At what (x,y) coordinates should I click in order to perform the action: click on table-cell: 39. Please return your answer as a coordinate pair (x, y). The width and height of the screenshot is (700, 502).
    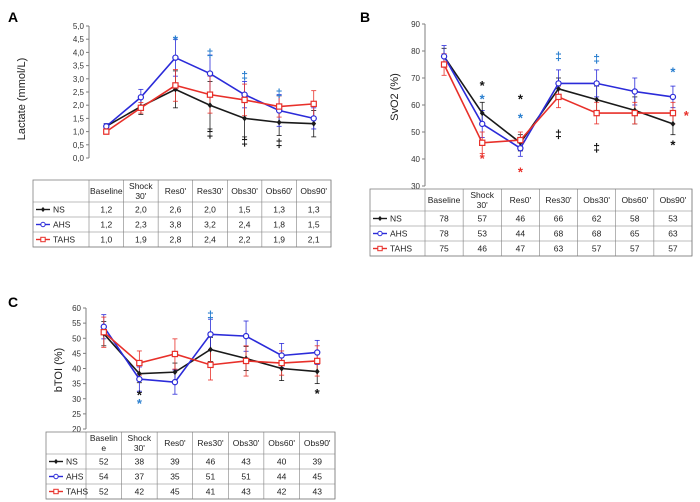
    Looking at the image, I should click on (175, 462).